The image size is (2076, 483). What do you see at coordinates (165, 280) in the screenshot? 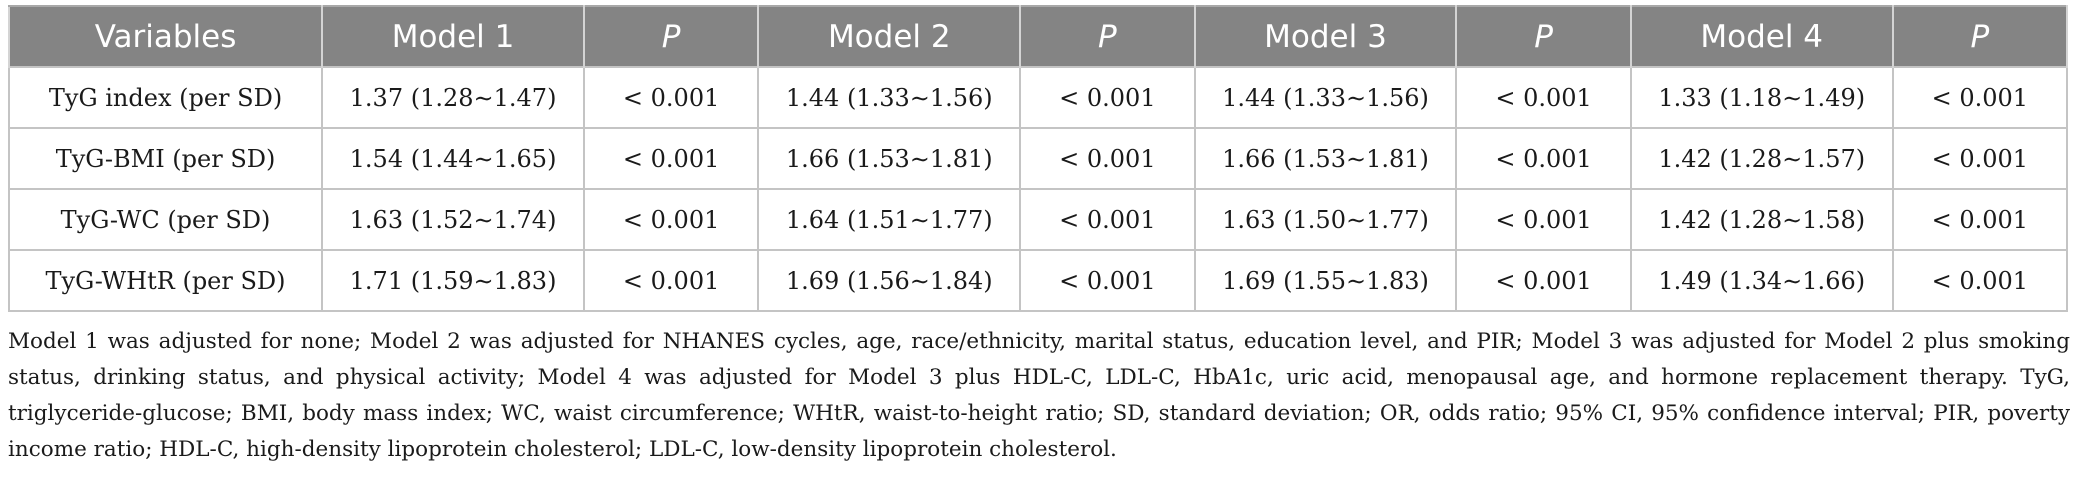
I see `row-variable: TyG-WHtR (per SD)` at bounding box center [165, 280].